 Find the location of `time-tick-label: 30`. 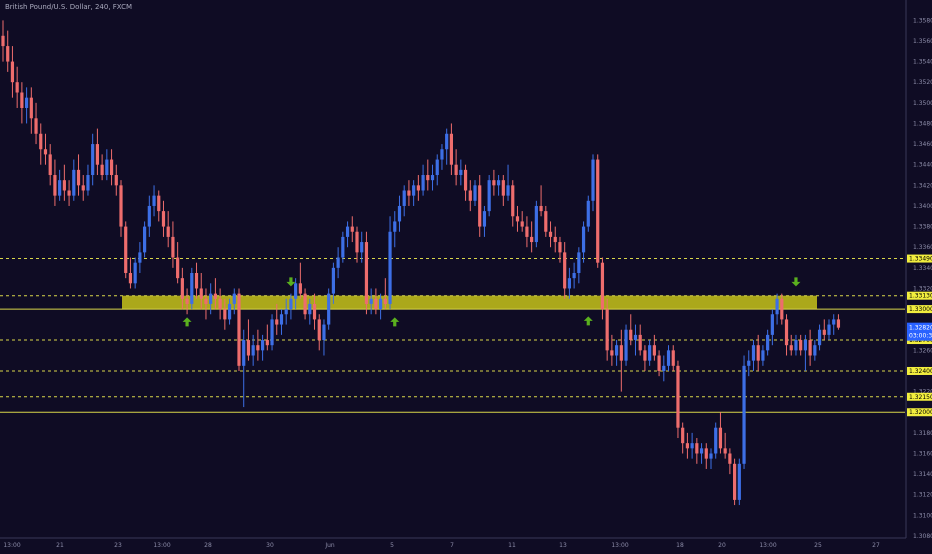

time-tick-label: 30 is located at coordinates (270, 545).